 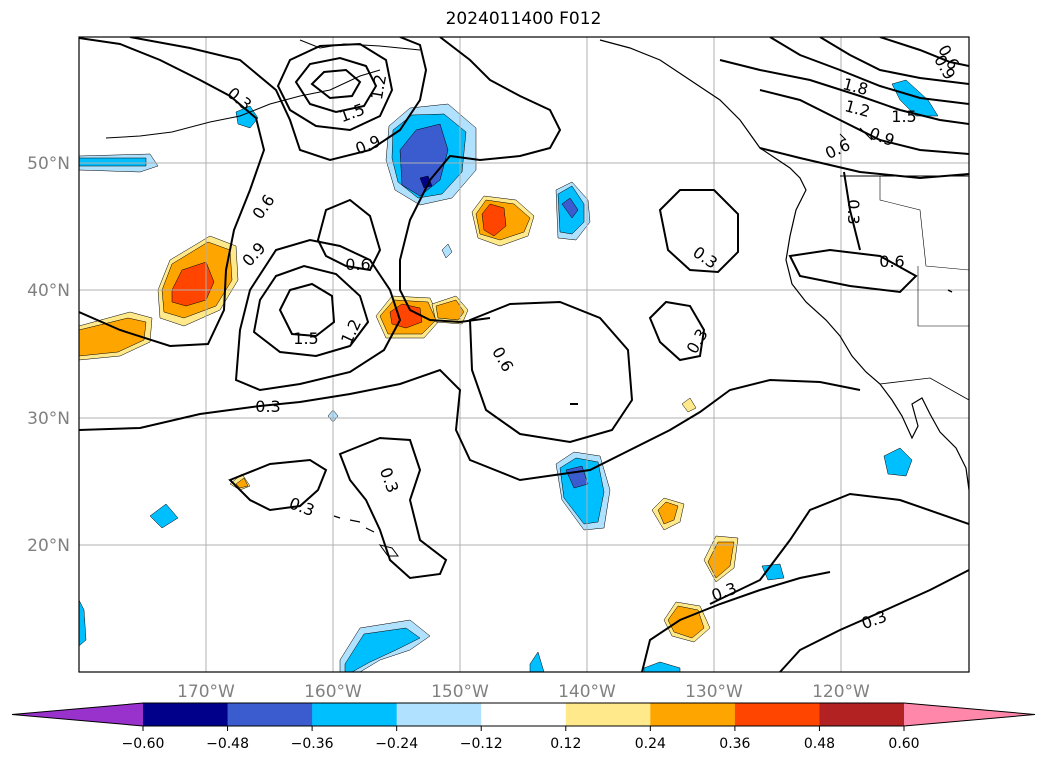 I want to click on colorbar-tick-label: 0.12, so click(x=565, y=744).